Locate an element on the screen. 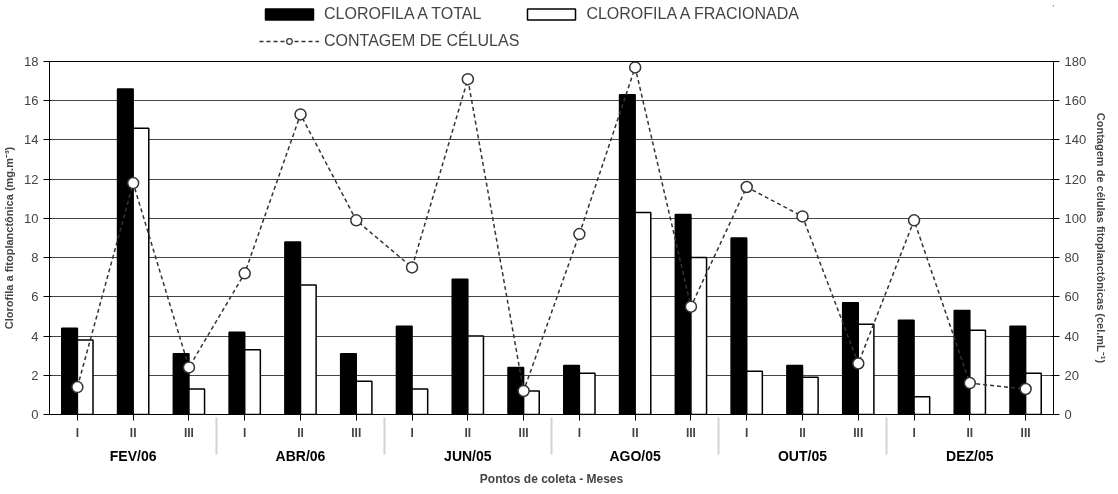  y2-tick-label: 100 is located at coordinates (1075, 218).